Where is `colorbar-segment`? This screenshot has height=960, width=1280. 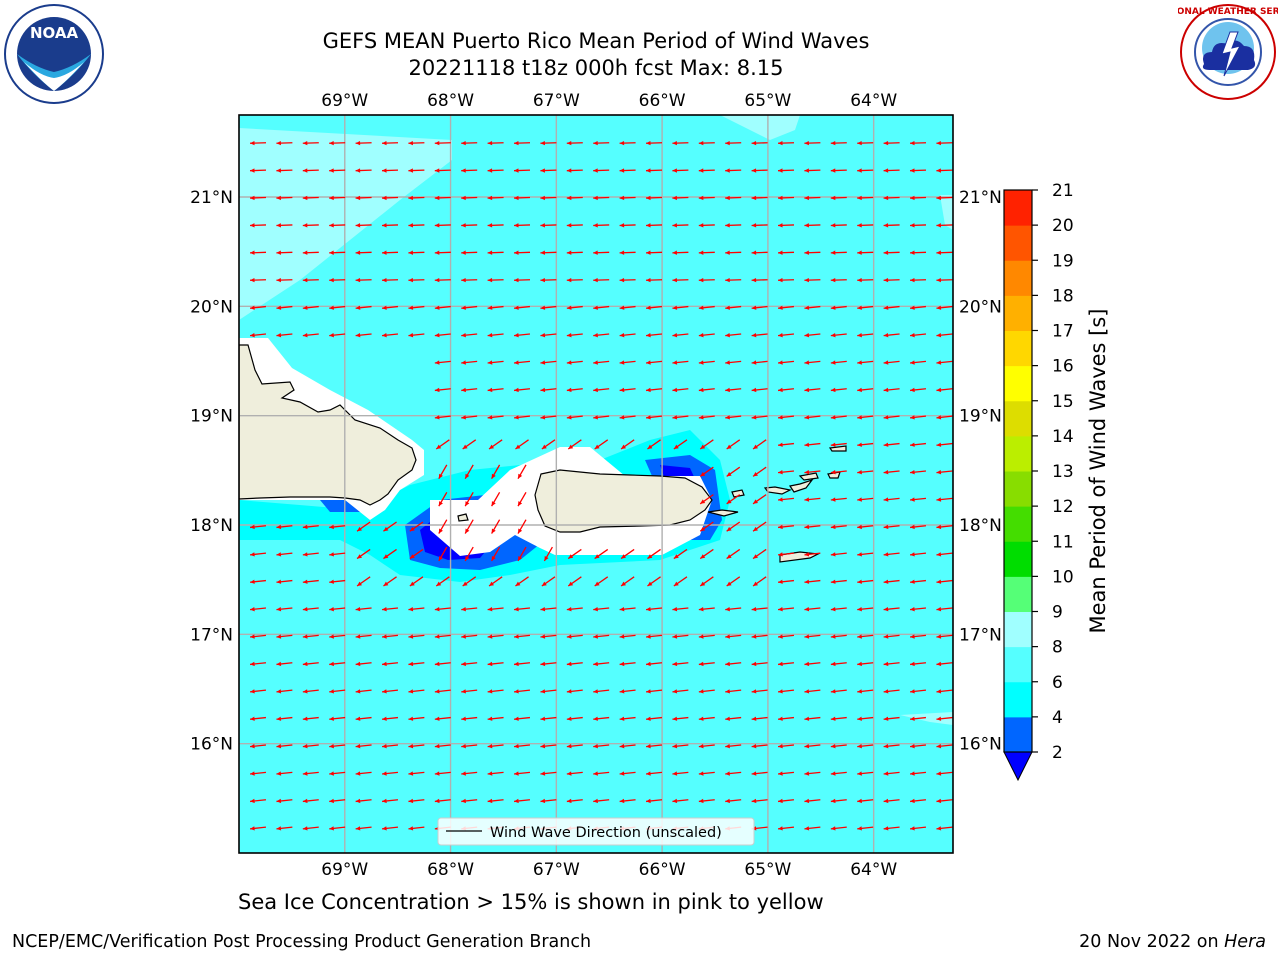 colorbar-segment is located at coordinates (1018, 489).